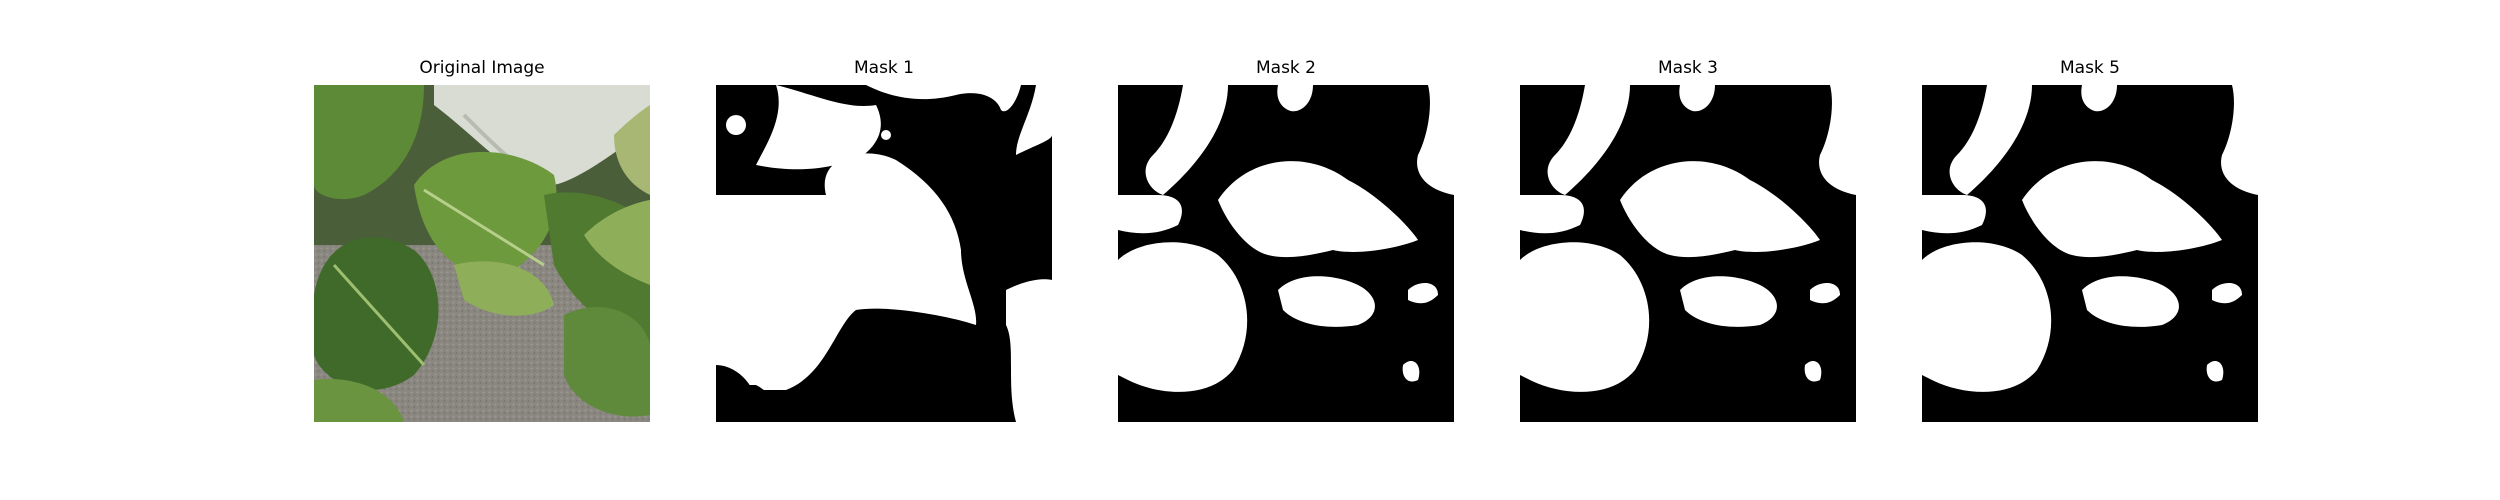 This screenshot has height=500, width=2500. What do you see at coordinates (482, 68) in the screenshot?
I see `panel-title: Original Image` at bounding box center [482, 68].